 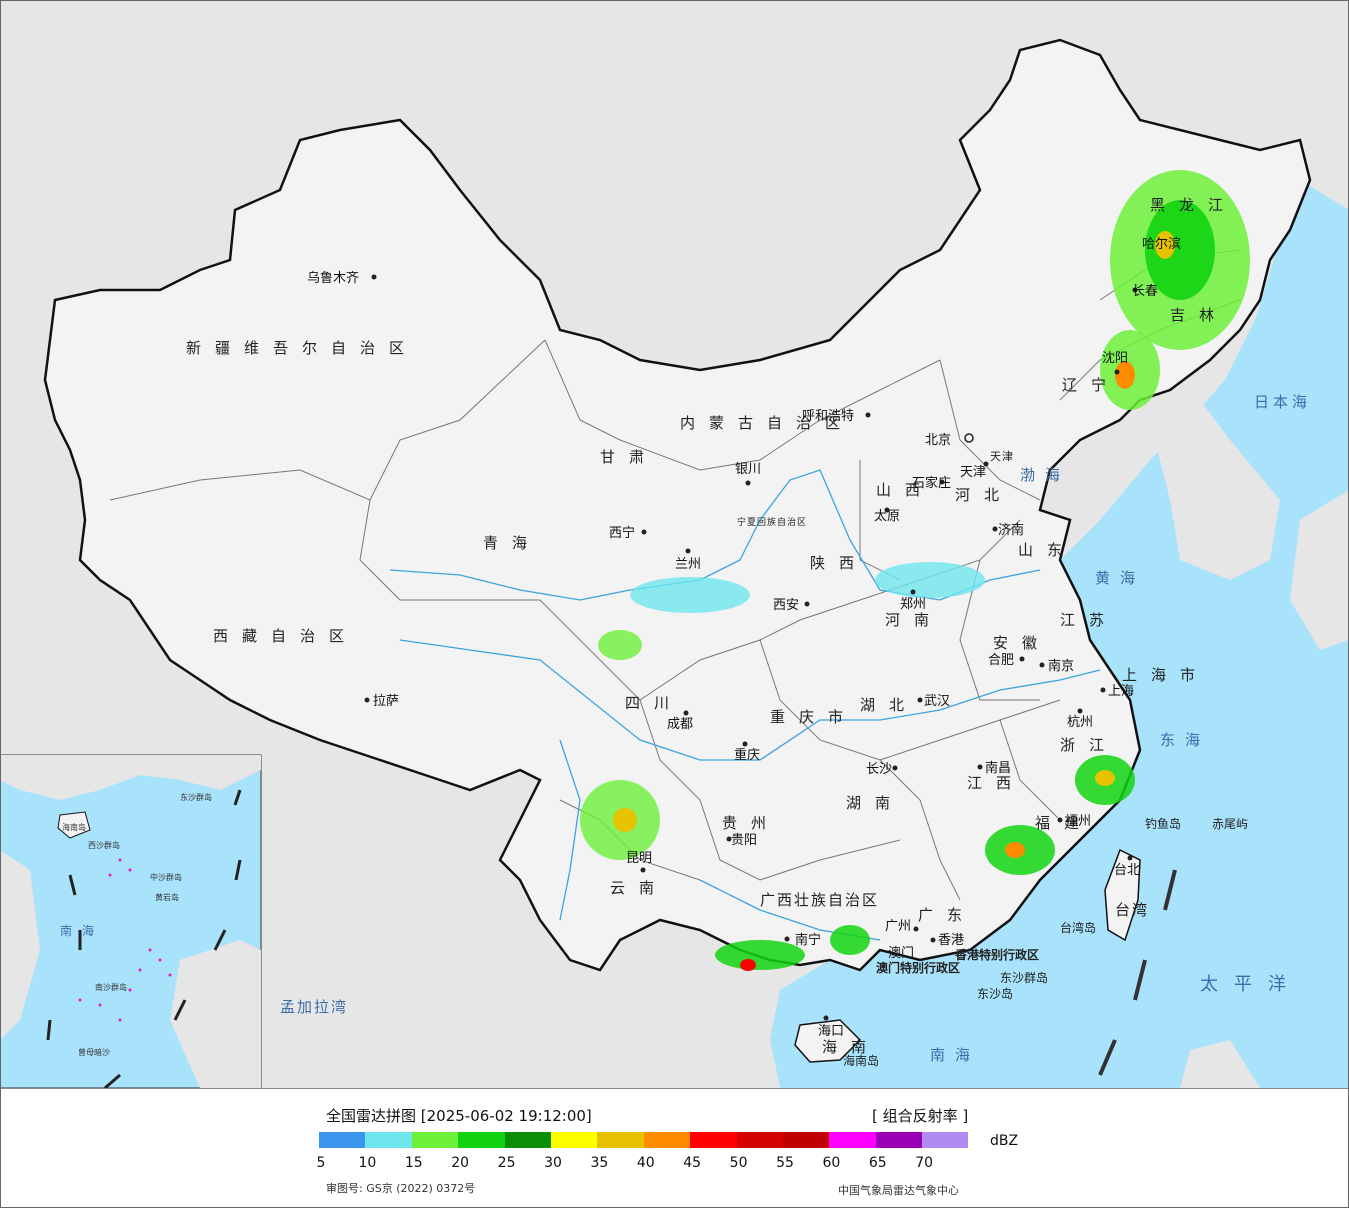 I want to click on city-label: 杭州, so click(x=1080, y=722).